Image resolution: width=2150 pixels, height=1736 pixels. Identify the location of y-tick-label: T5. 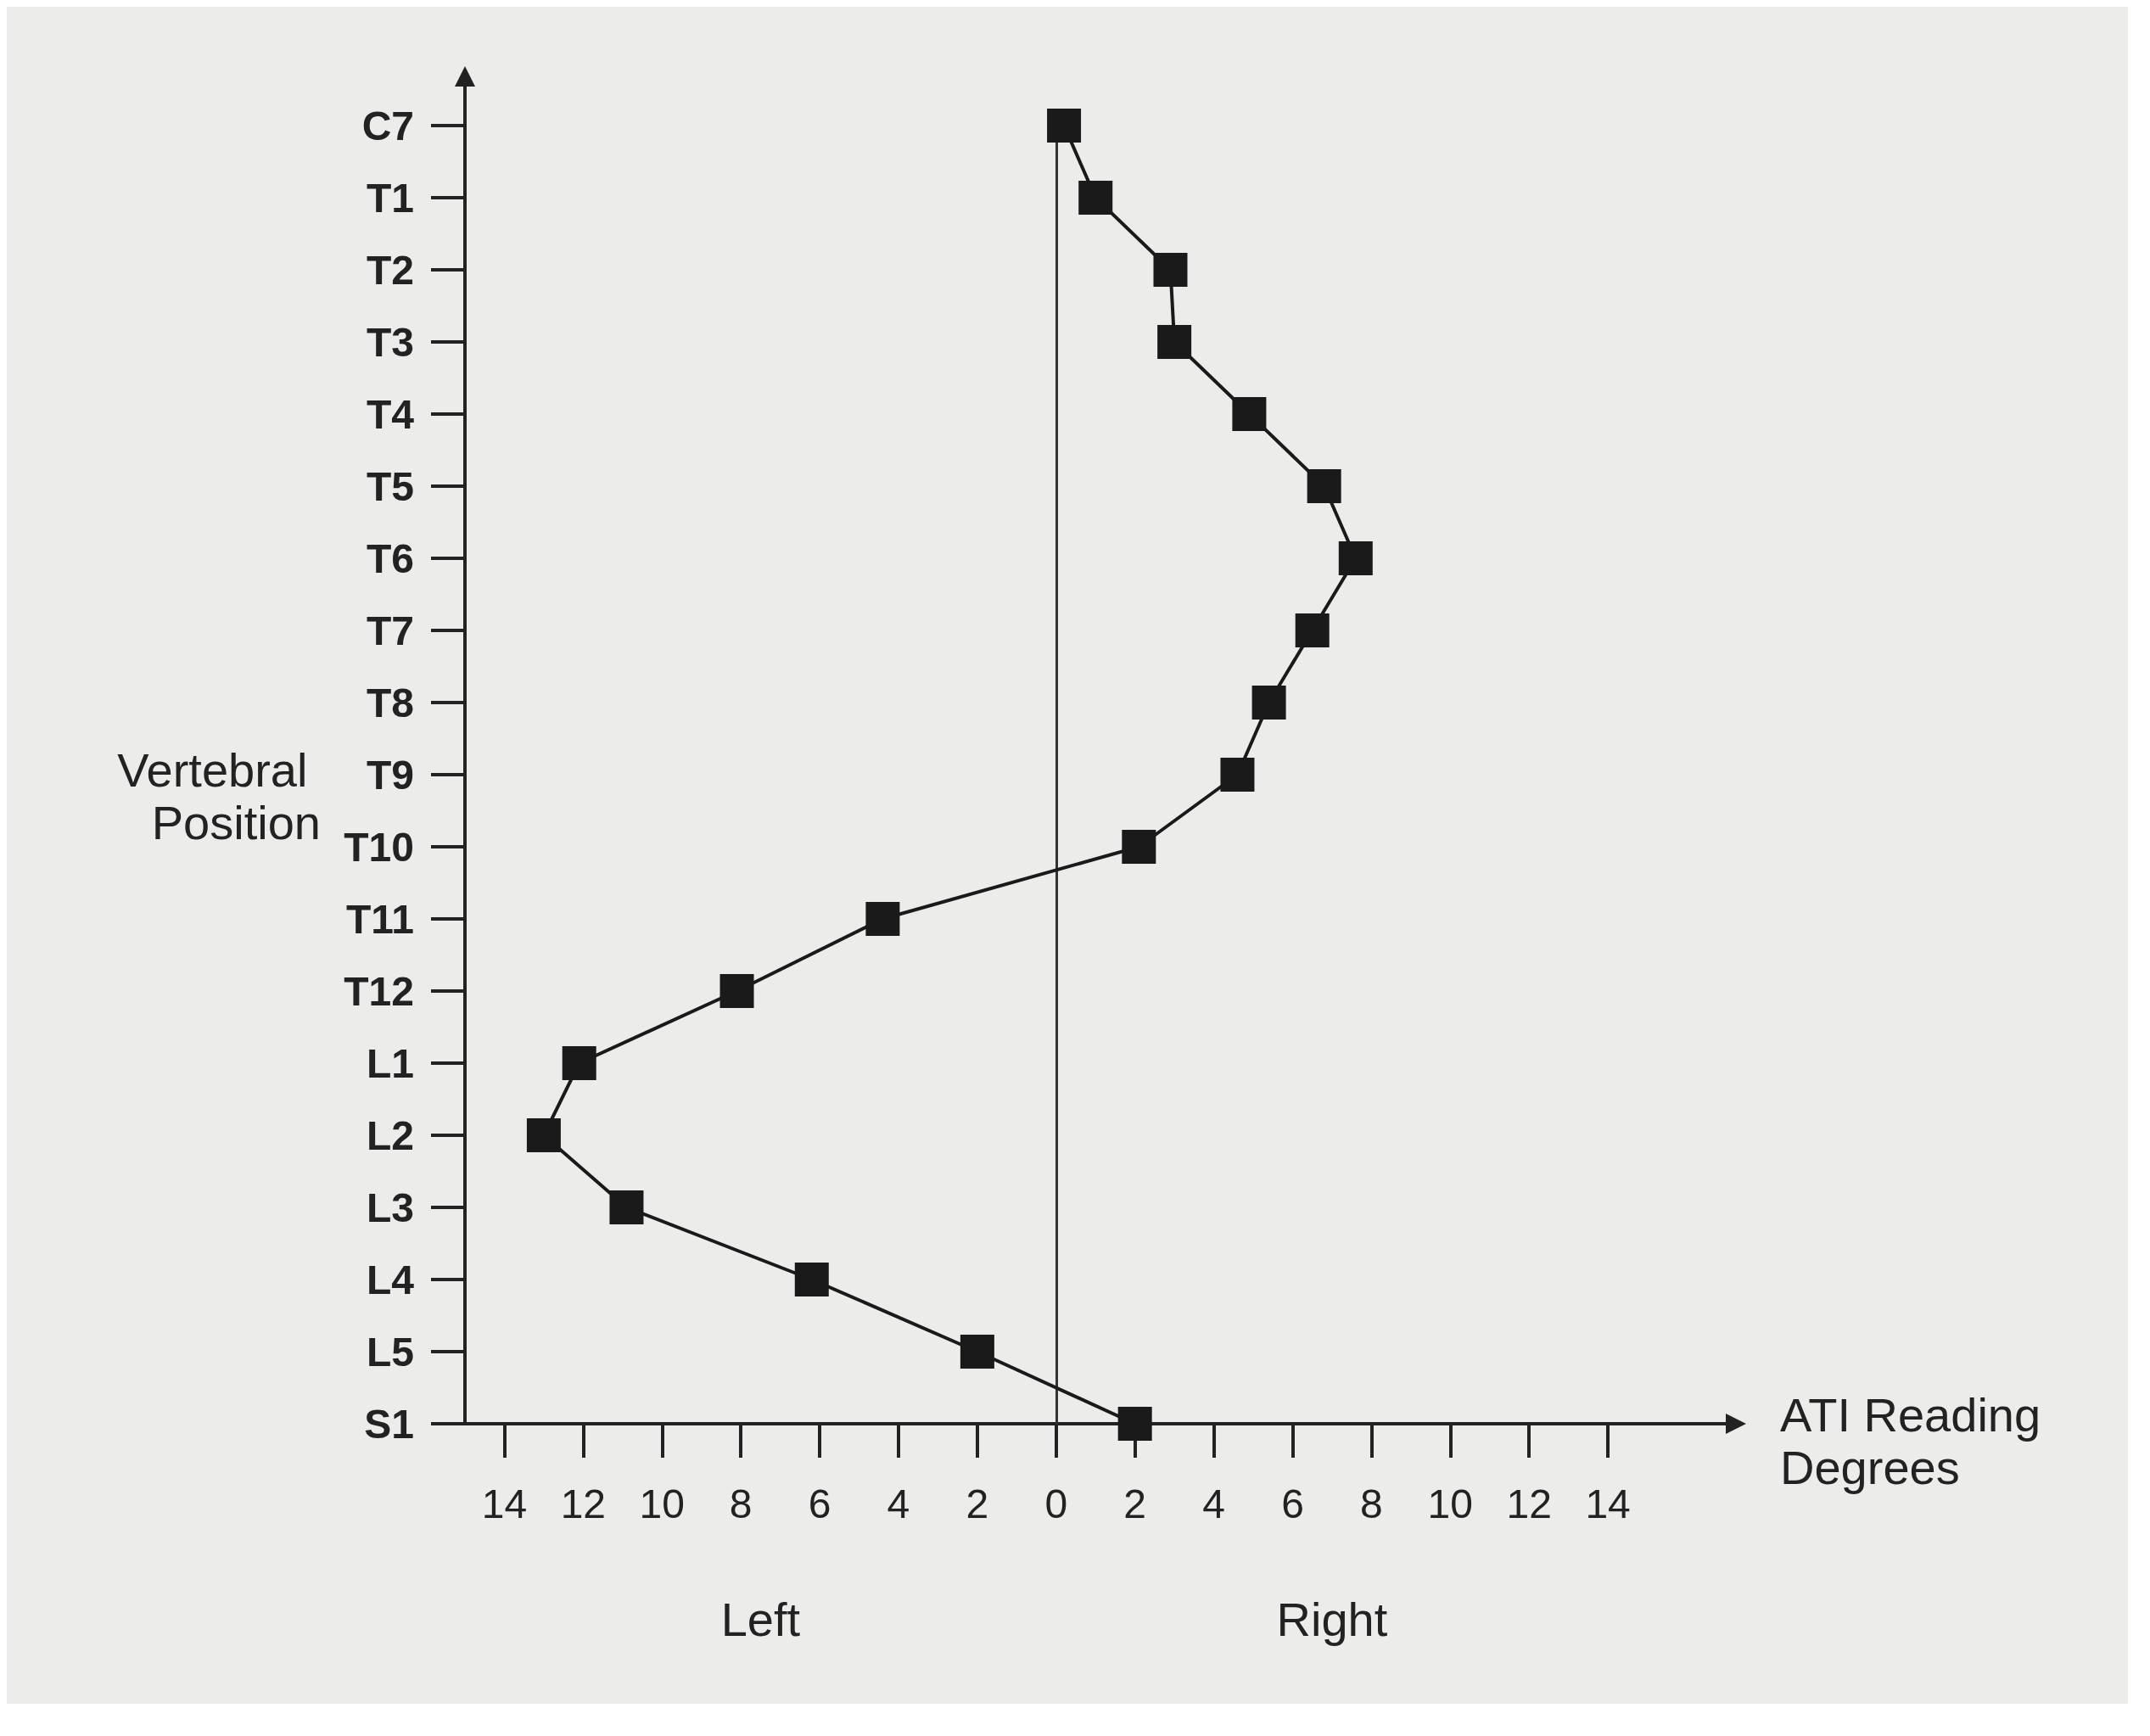
(390, 486).